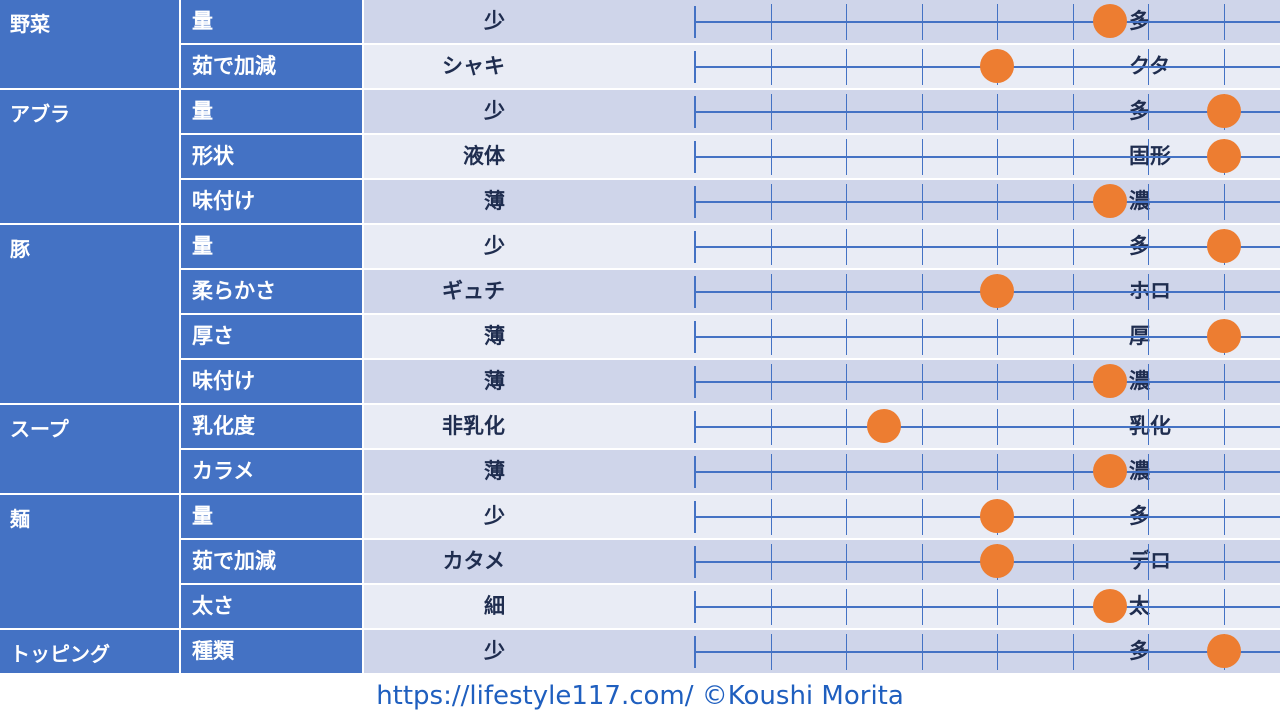 The width and height of the screenshot is (1280, 720). I want to click on rating-row: 量少多, so click(730, 21).